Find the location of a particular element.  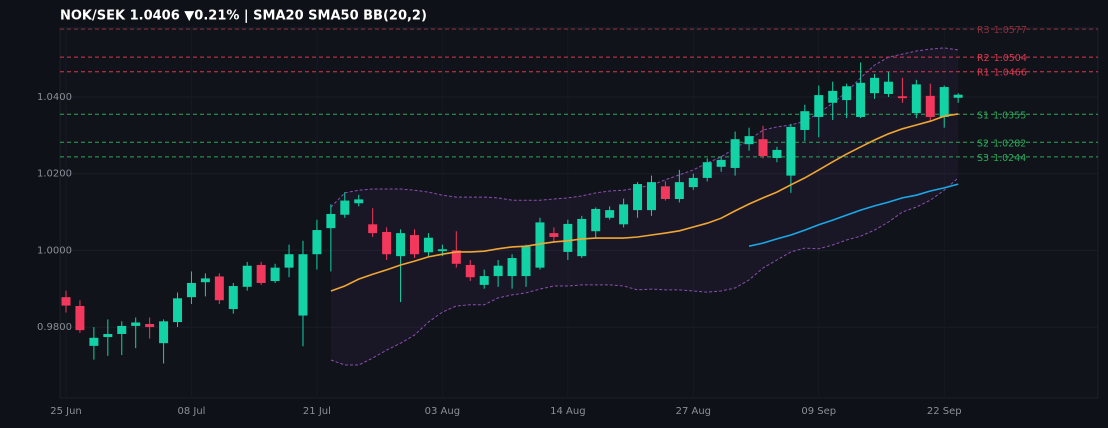

level-value: 1.0355 is located at coordinates (1009, 115).